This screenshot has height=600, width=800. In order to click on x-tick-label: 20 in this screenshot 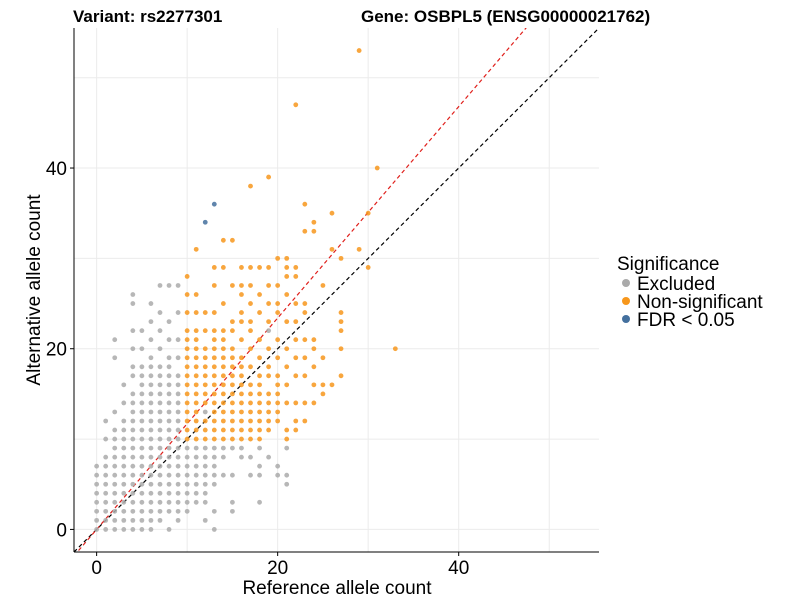, I will do `click(277, 568)`.